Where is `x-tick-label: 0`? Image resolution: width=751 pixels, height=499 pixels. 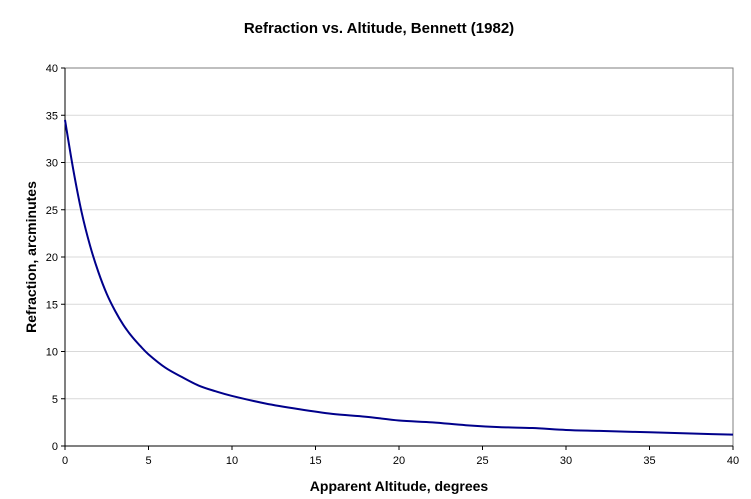
x-tick-label: 0 is located at coordinates (65, 461).